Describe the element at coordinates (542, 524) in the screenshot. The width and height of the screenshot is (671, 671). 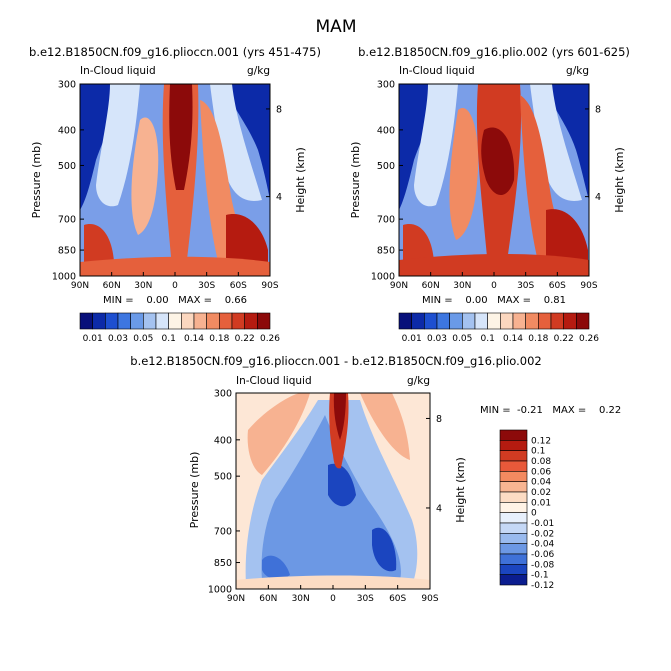
I see `colorbar-label: -0.01` at that location.